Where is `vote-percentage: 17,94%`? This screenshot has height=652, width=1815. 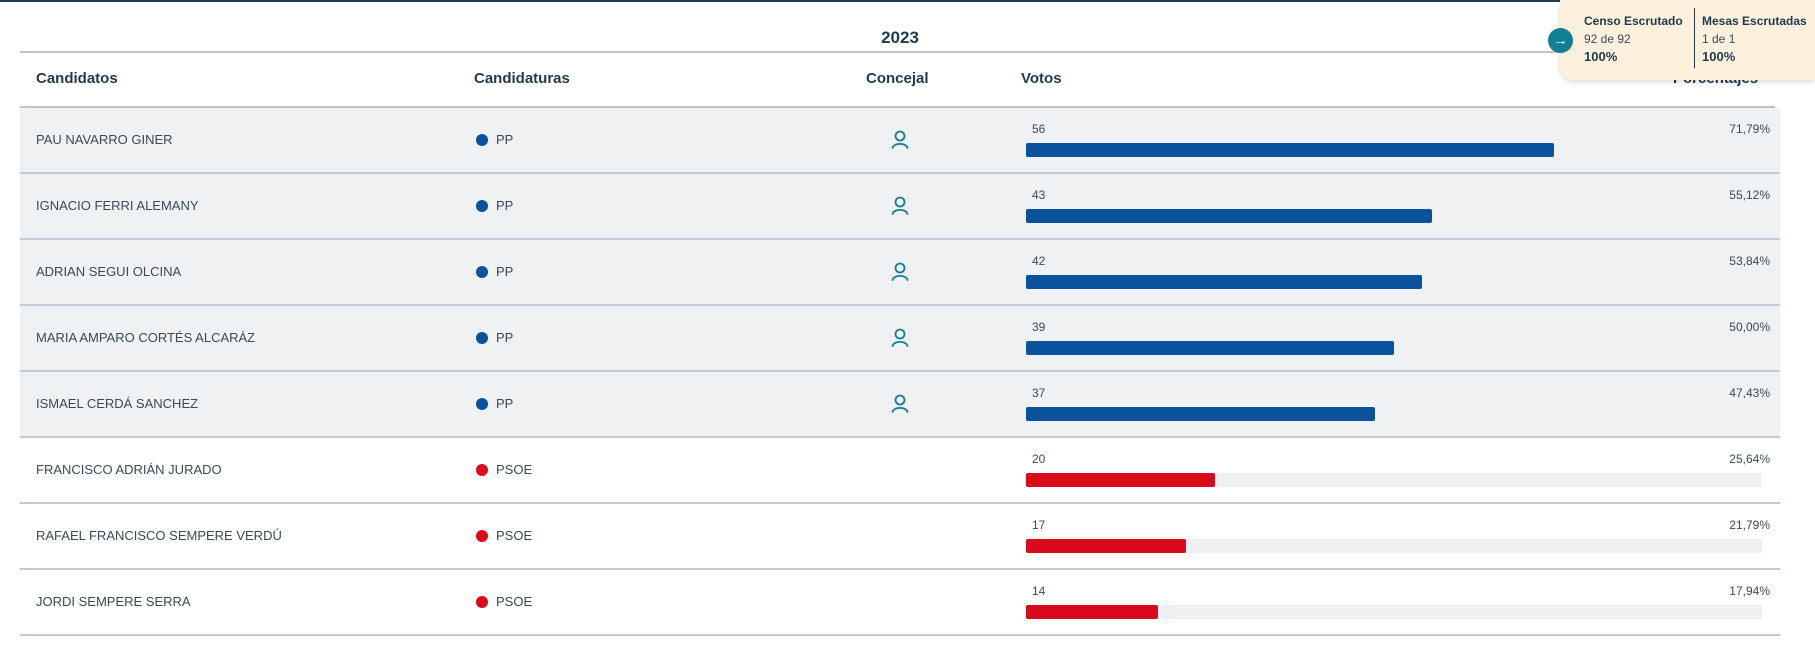
vote-percentage: 17,94% is located at coordinates (1749, 591).